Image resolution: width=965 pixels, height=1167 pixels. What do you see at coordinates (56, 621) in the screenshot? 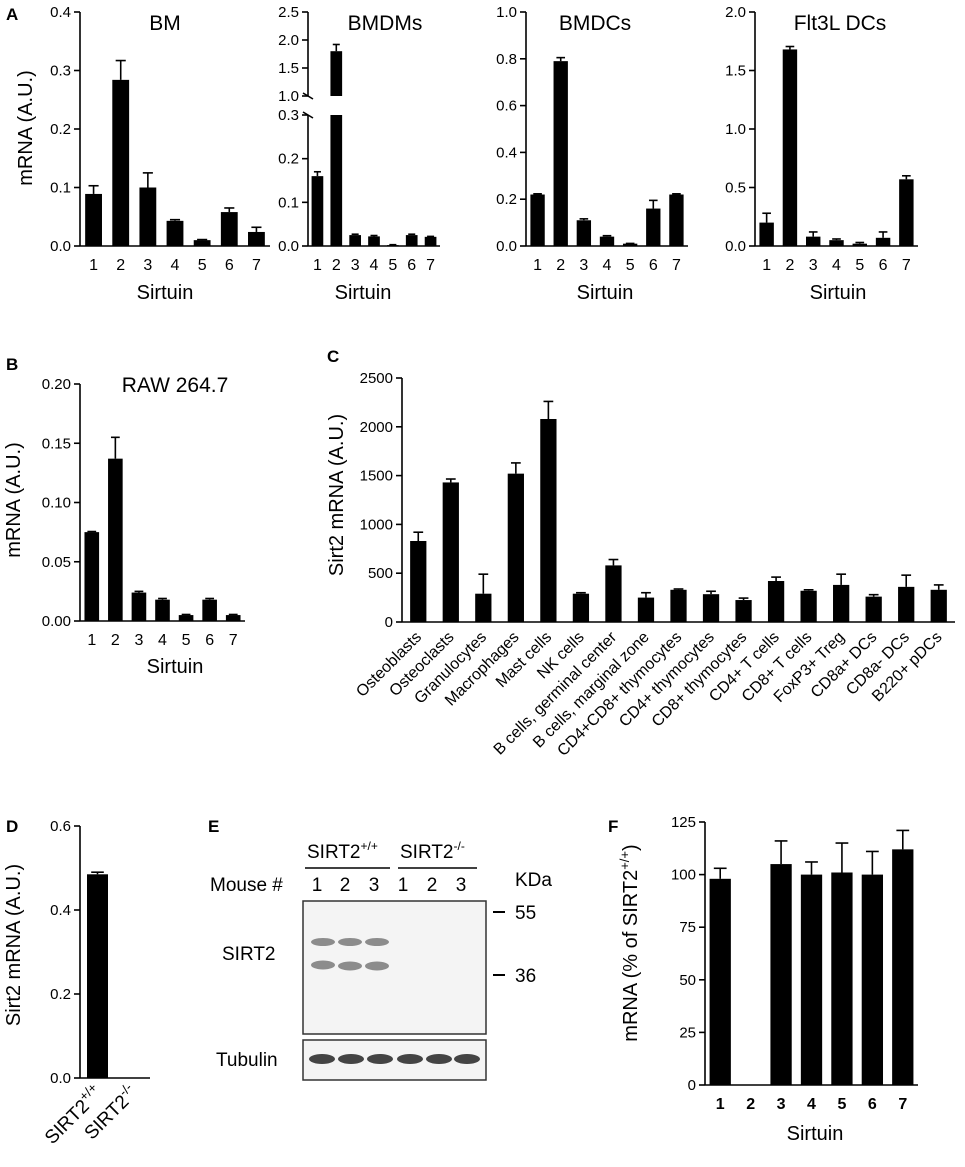
I see `y-tick-label: 0.00` at bounding box center [56, 621].